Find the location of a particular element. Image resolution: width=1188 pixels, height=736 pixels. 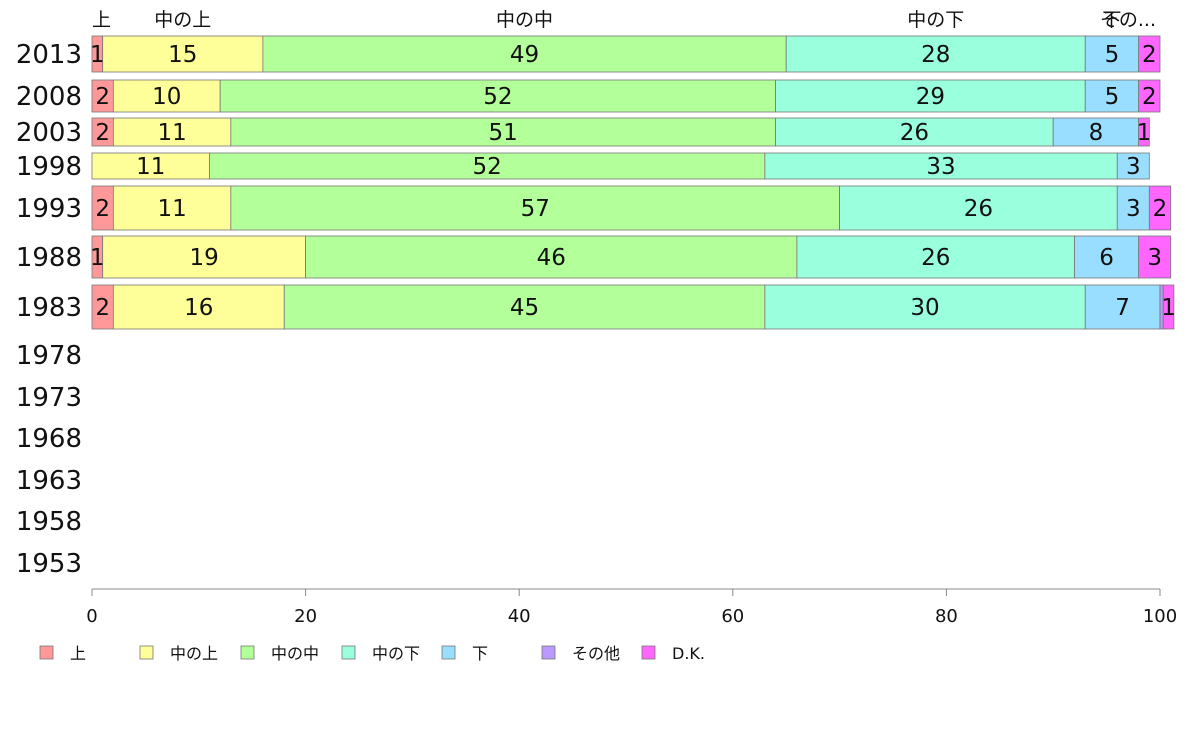

bar-label-1993-D.K.: 2 is located at coordinates (1160, 209).